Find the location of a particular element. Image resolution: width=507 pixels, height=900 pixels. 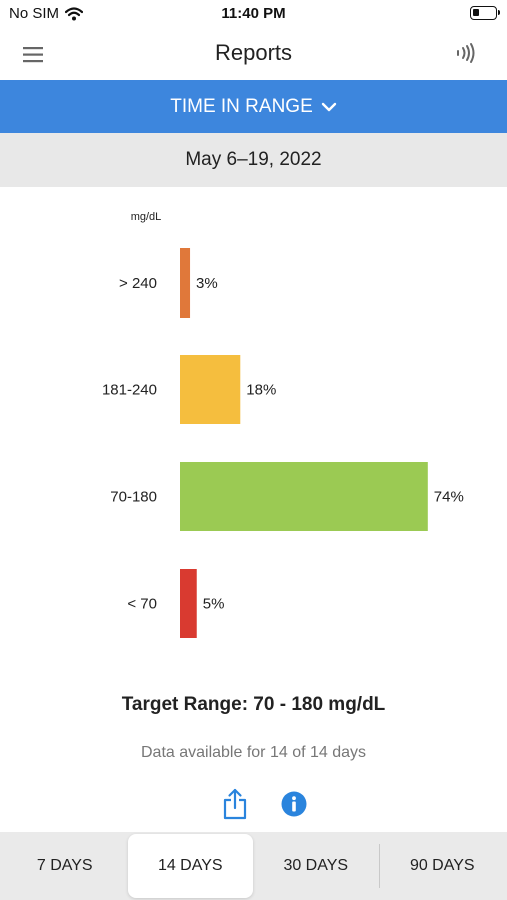

chevron-down-icon is located at coordinates (328, 106).